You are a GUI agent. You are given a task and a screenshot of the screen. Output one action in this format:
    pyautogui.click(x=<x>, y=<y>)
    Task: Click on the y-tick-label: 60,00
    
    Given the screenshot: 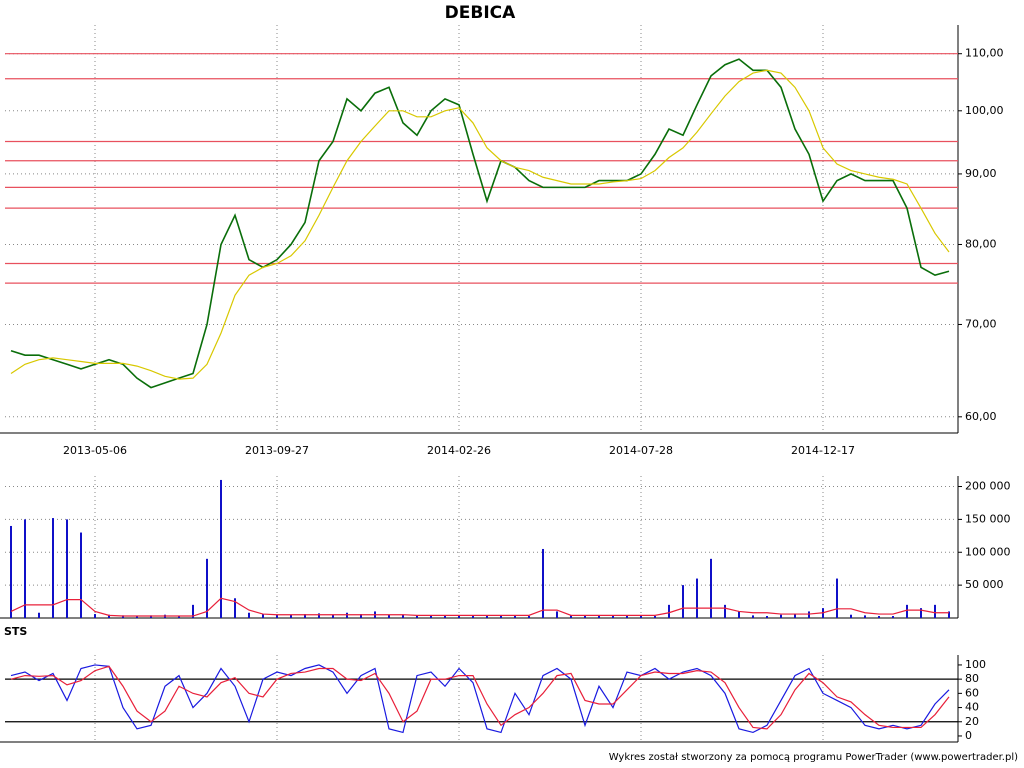 What is the action you would take?
    pyautogui.click(x=981, y=416)
    